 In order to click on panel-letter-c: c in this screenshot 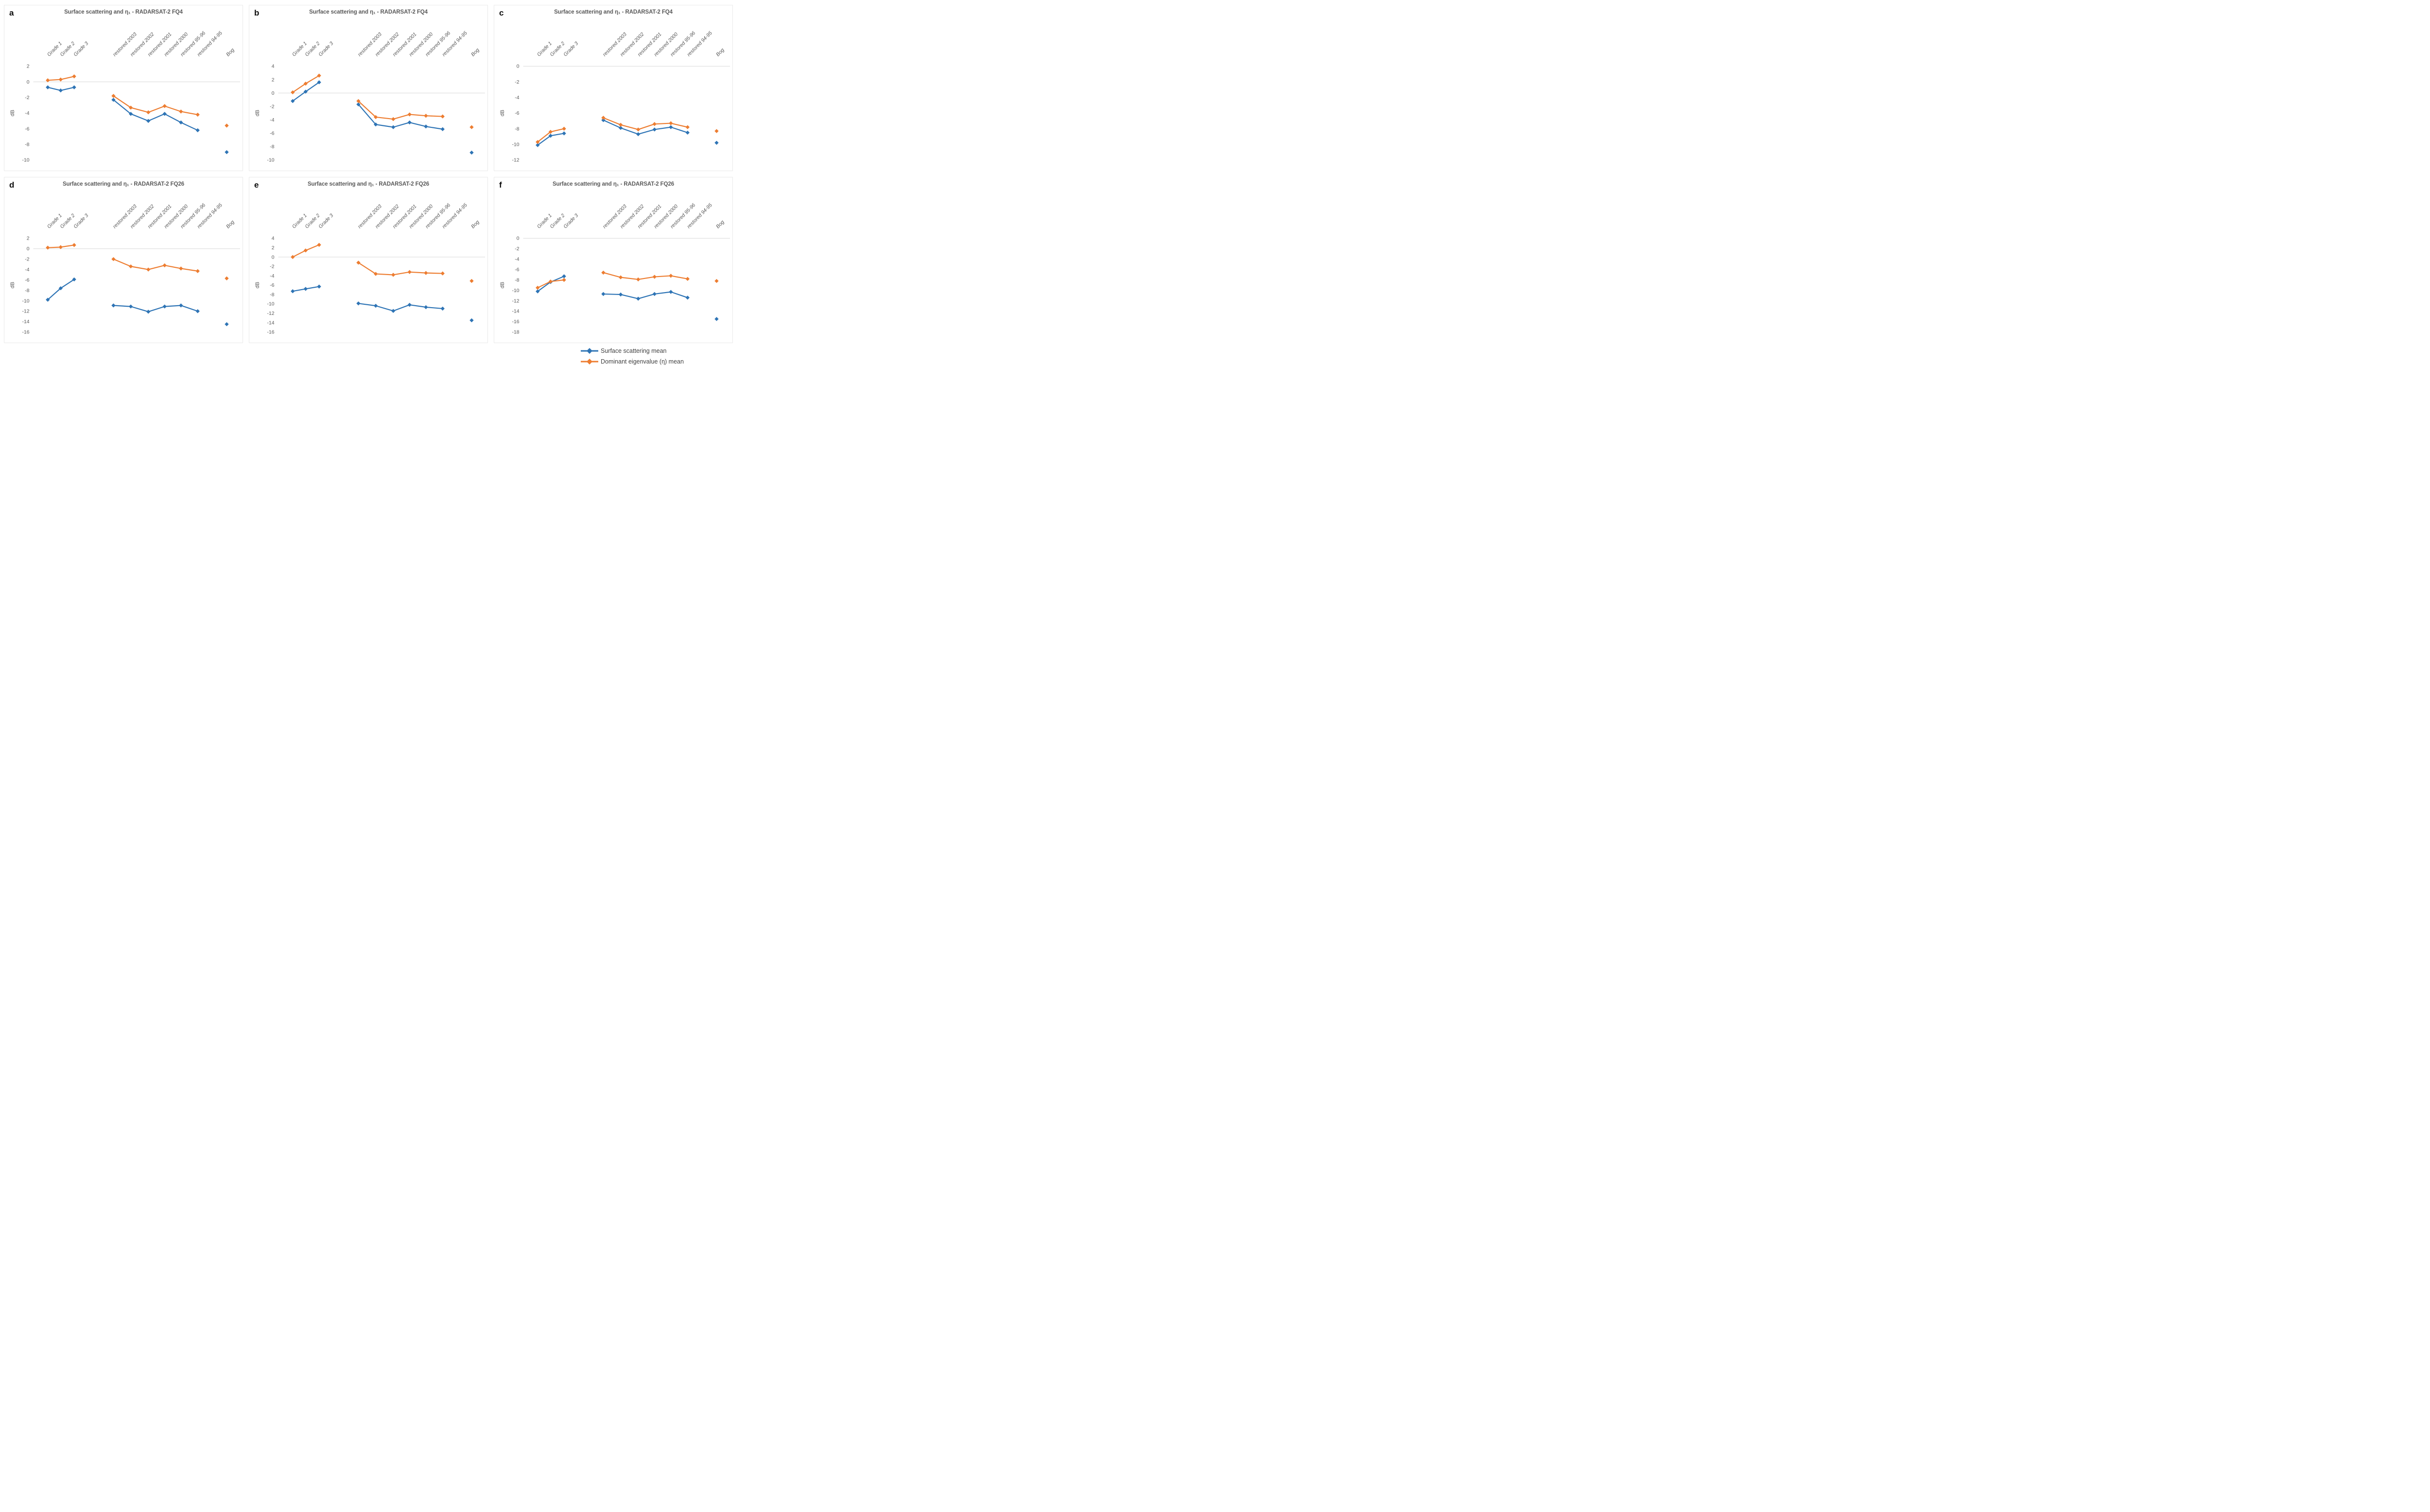, I will do `click(501, 12)`.